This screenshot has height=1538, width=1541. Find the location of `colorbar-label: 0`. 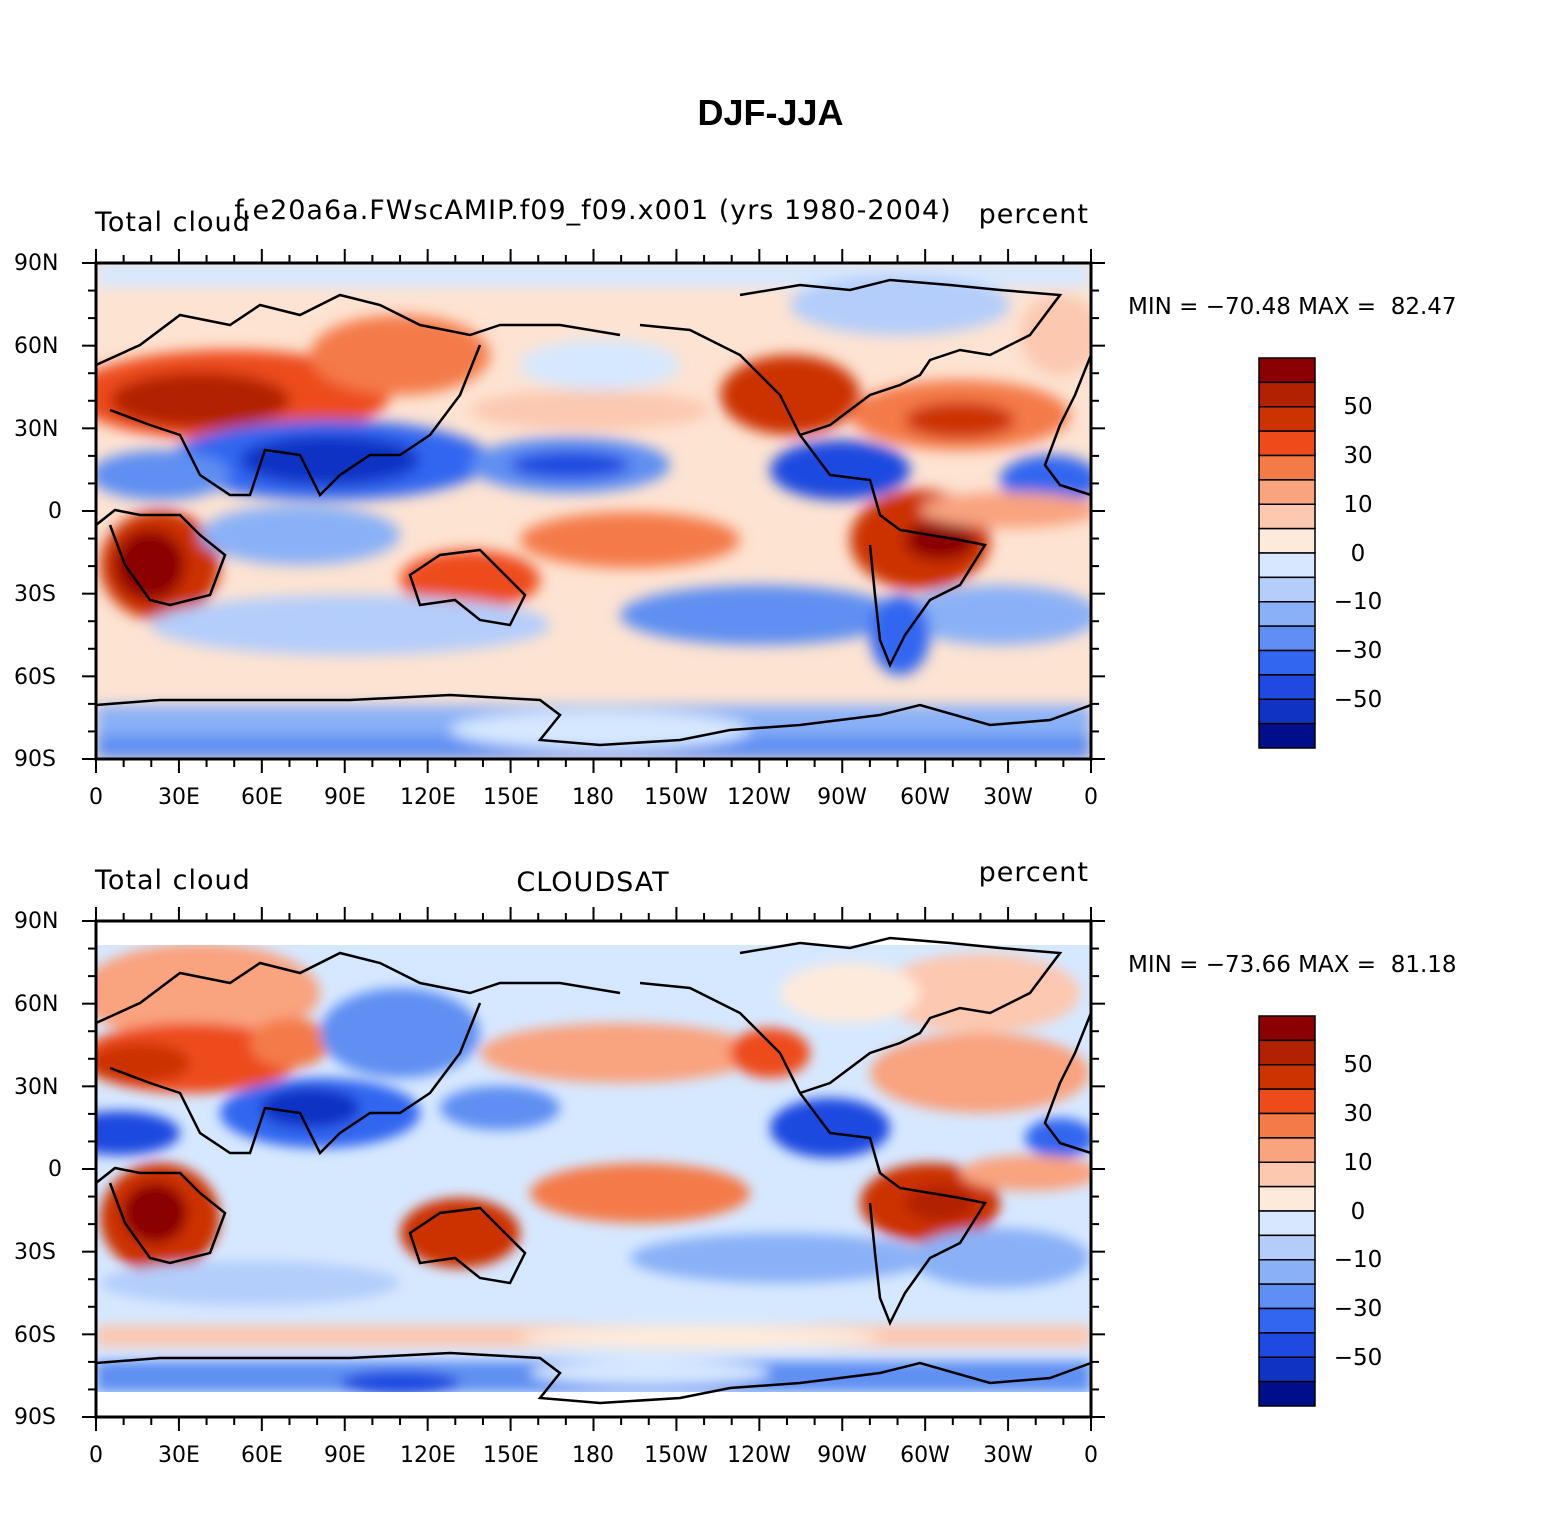

colorbar-label: 0 is located at coordinates (1358, 1212).